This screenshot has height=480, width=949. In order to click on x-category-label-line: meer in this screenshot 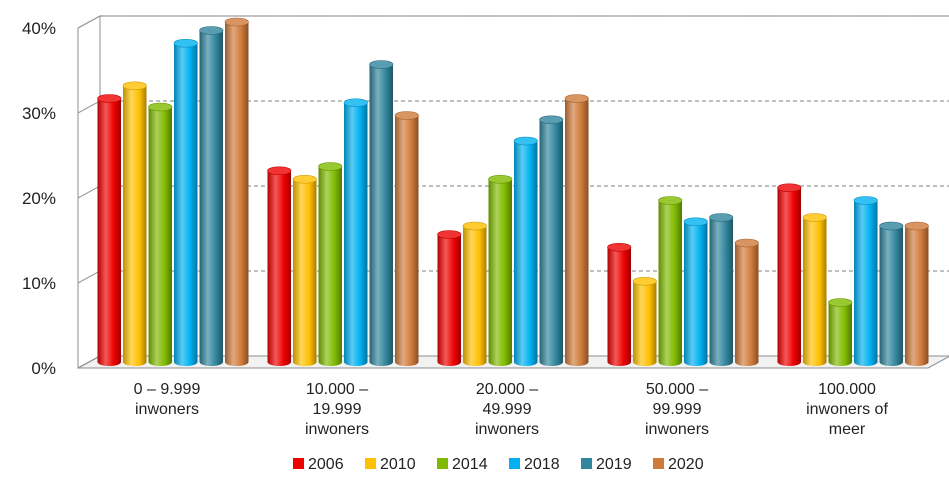, I will do `click(847, 429)`.